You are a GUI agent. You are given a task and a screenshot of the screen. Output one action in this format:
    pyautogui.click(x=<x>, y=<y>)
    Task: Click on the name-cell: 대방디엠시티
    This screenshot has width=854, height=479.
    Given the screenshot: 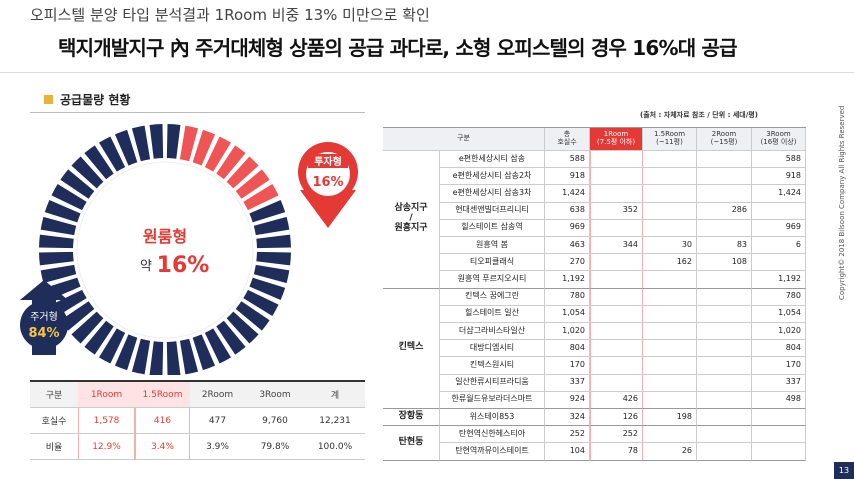 What is the action you would take?
    pyautogui.click(x=492, y=349)
    